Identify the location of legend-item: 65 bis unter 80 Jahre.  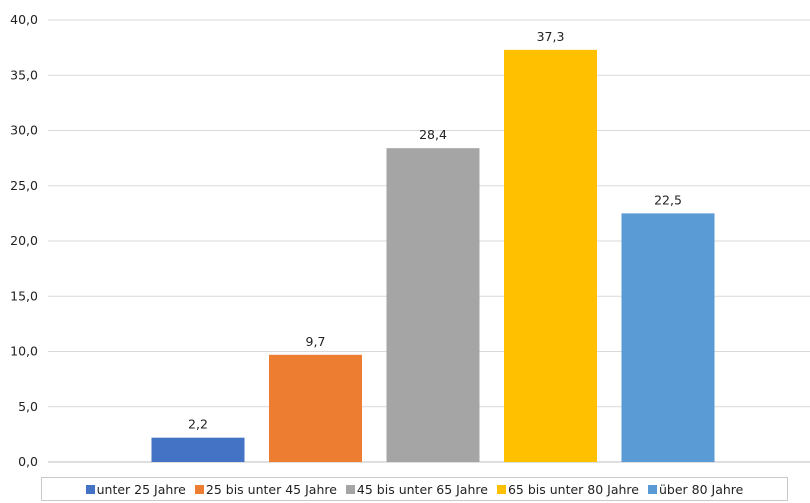
(567, 489).